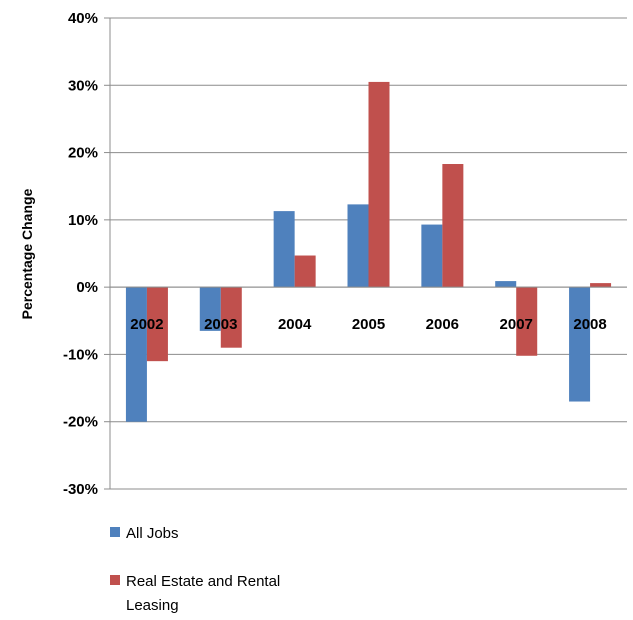 The image size is (633, 620). I want to click on category-labels: 2002 2003 2004 2005 2006 2007 2008, so click(368, 324).